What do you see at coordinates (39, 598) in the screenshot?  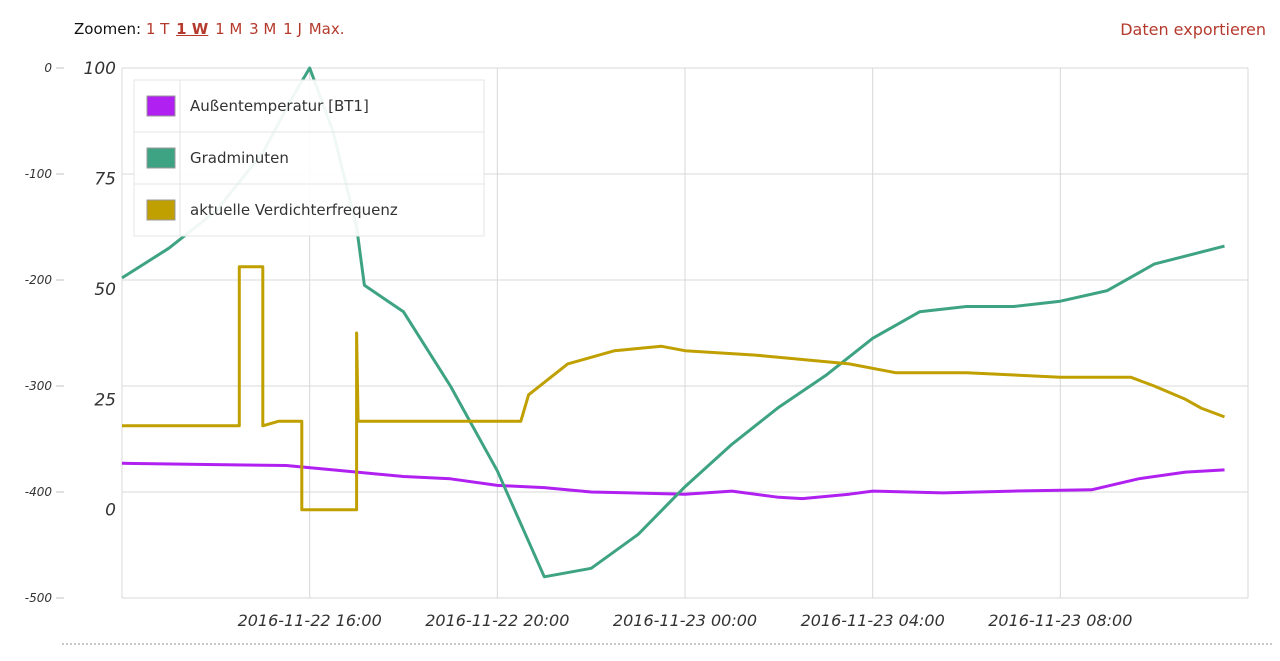 I see `left-axis-tick-label: -500` at bounding box center [39, 598].